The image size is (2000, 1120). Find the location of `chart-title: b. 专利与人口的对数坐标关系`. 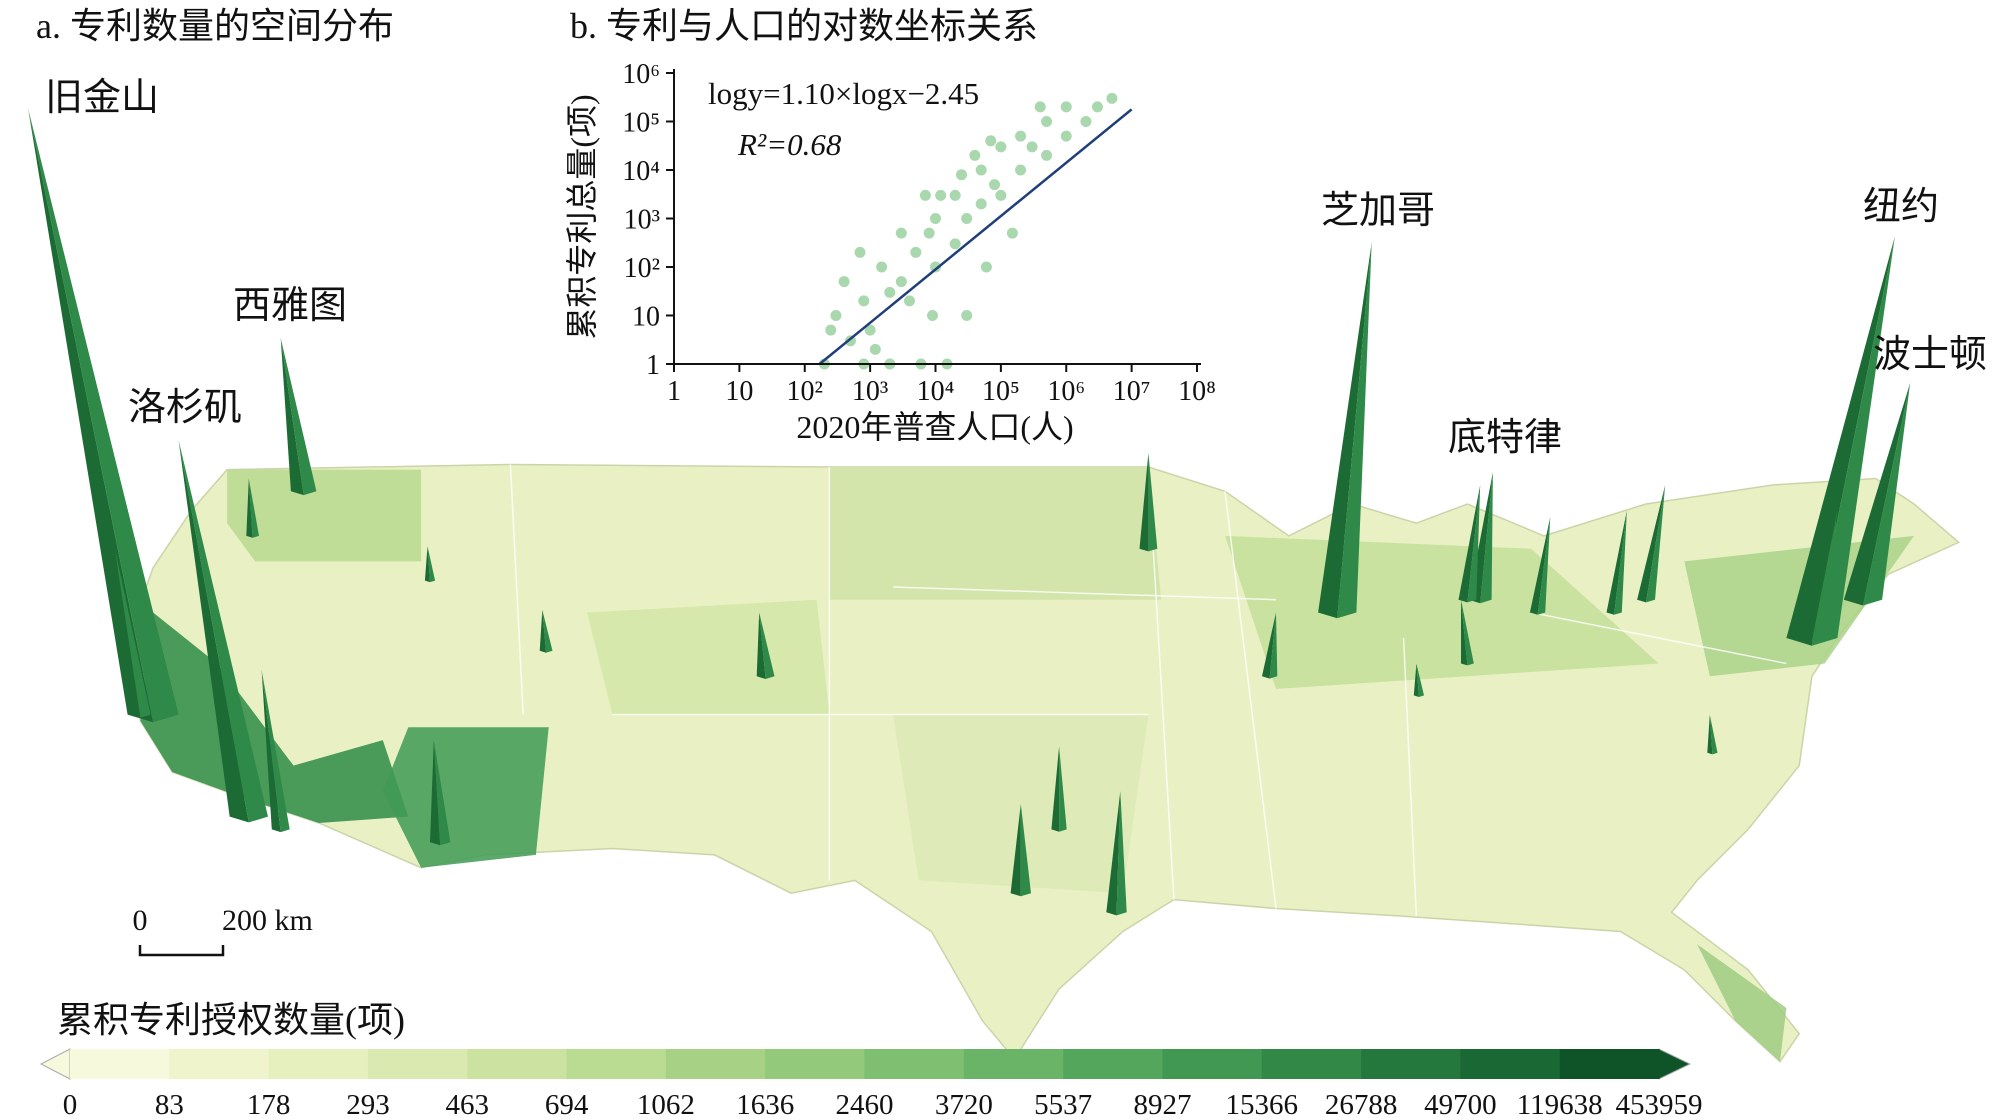

chart-title: b. 专利与人口的对数坐标关系 is located at coordinates (804, 26).